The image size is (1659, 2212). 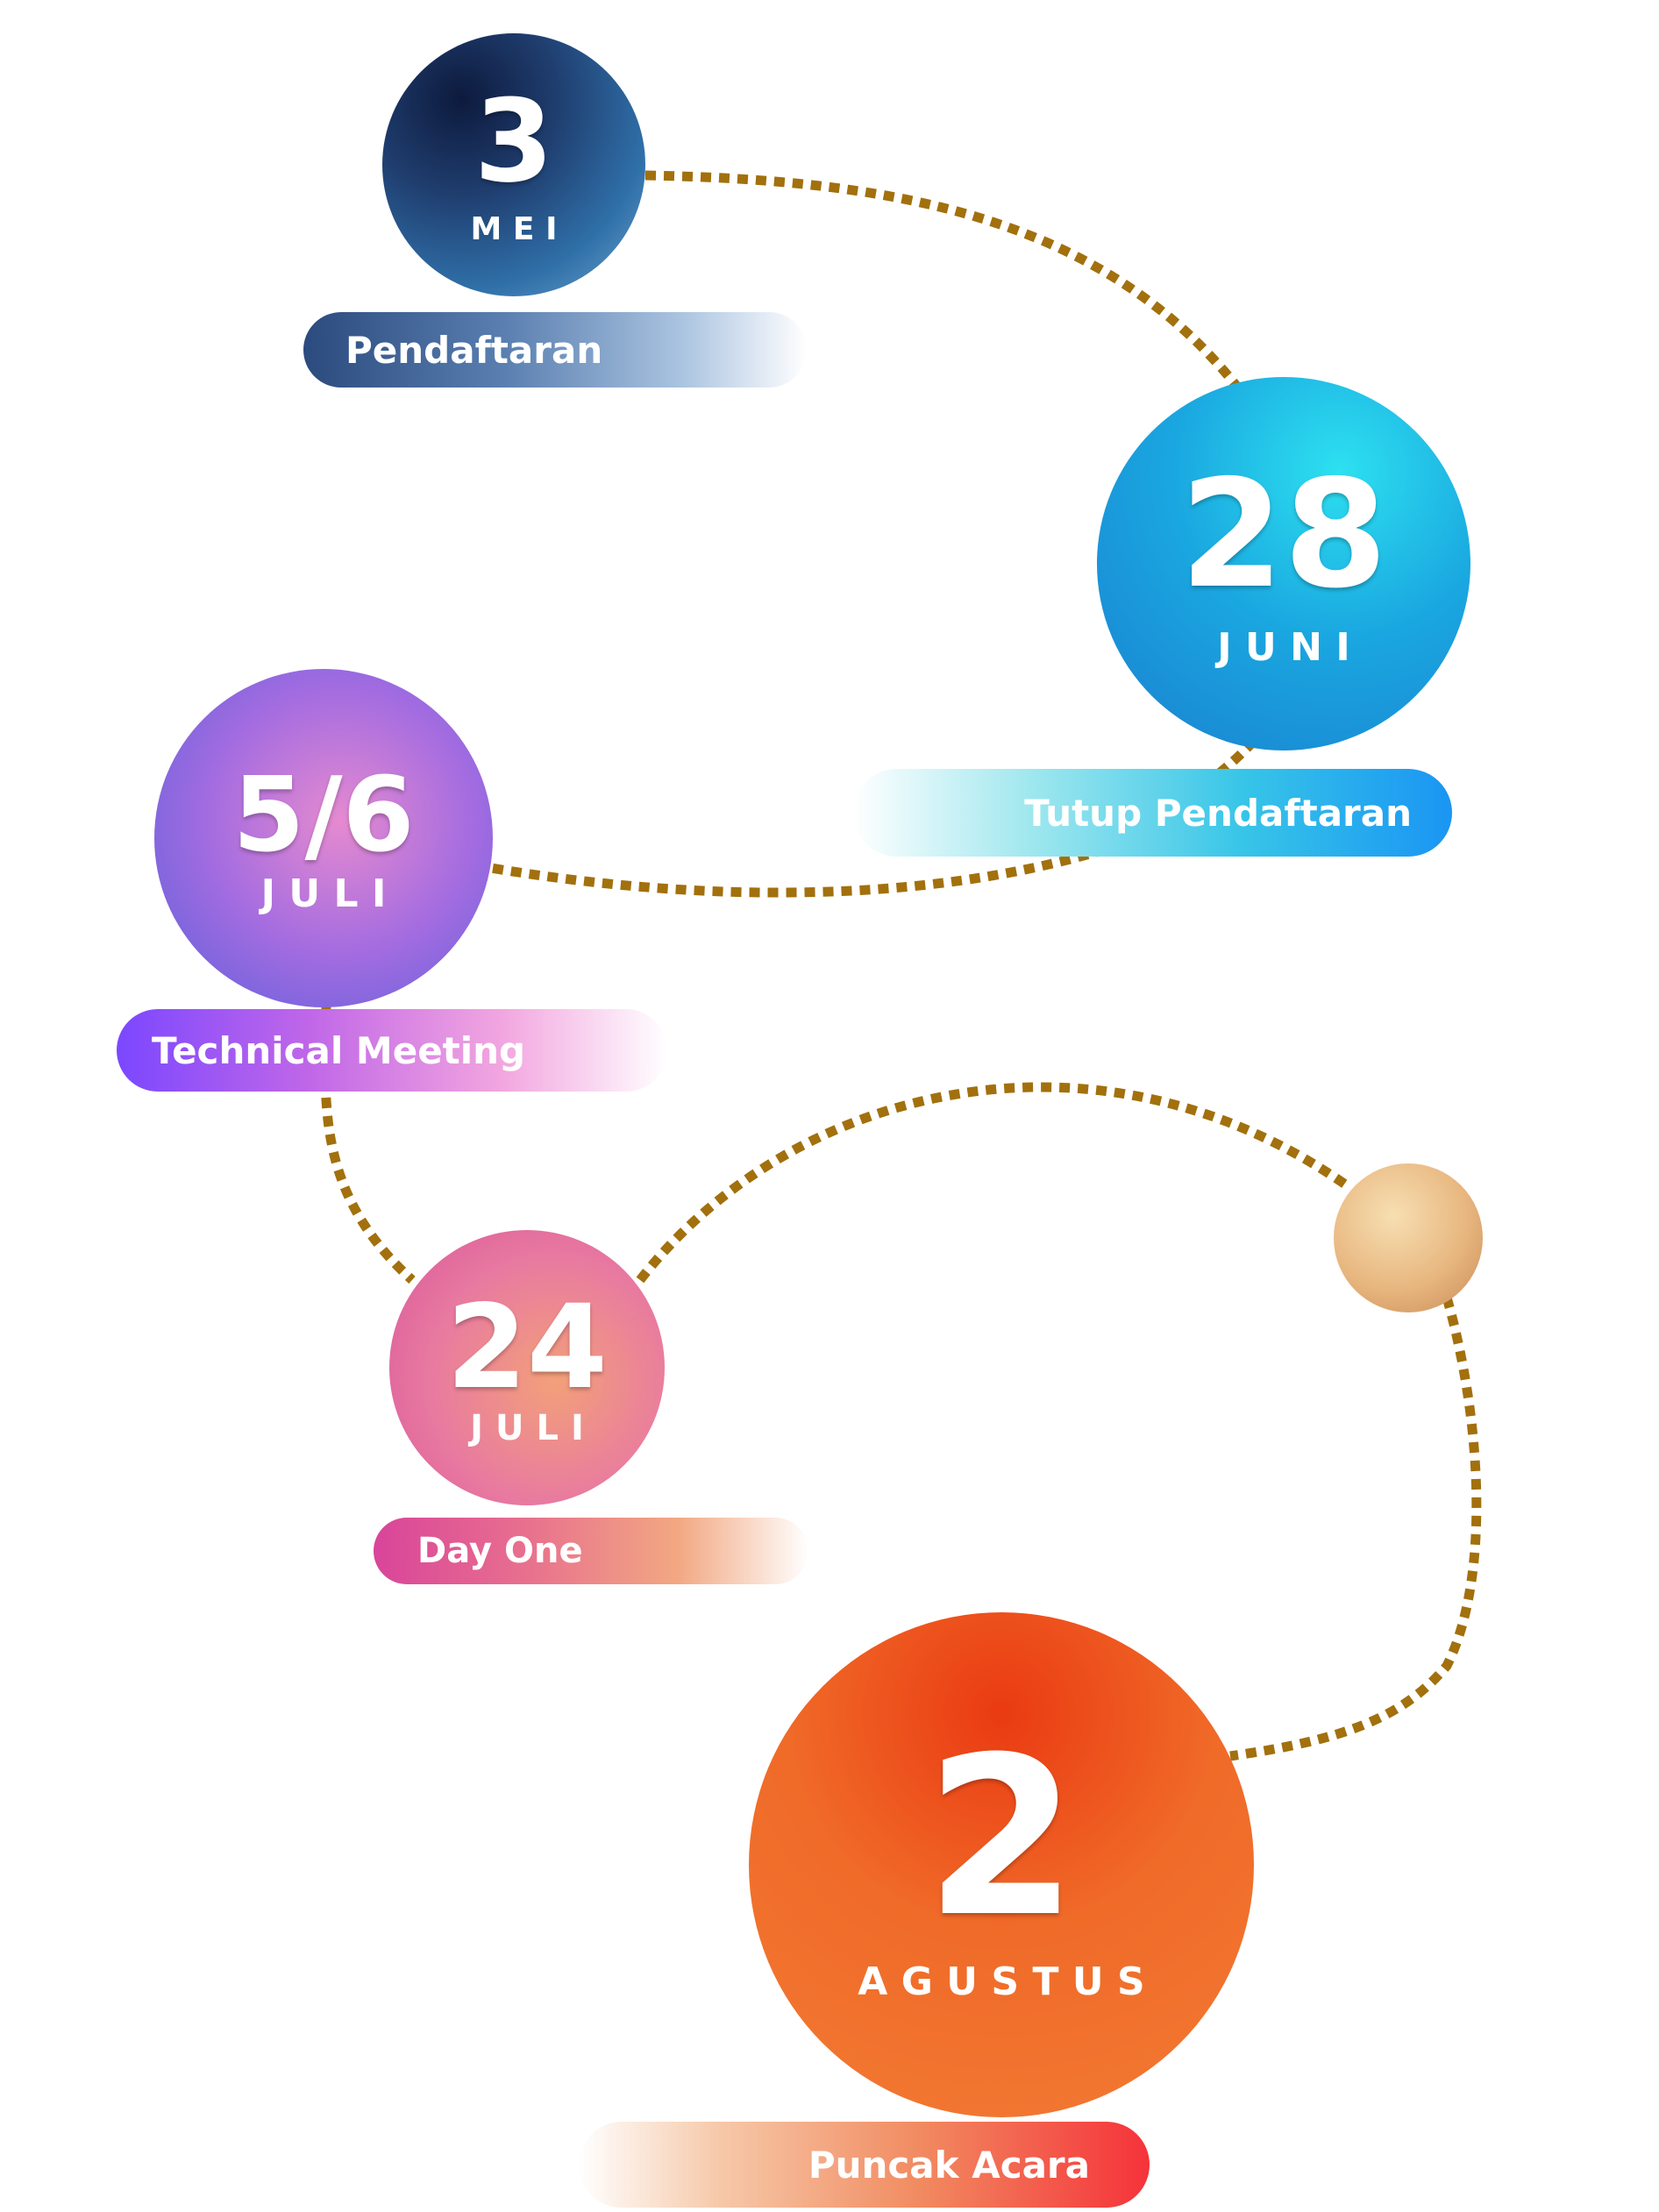 I want to click on event-label-day-one: Day One, so click(x=591, y=1551).